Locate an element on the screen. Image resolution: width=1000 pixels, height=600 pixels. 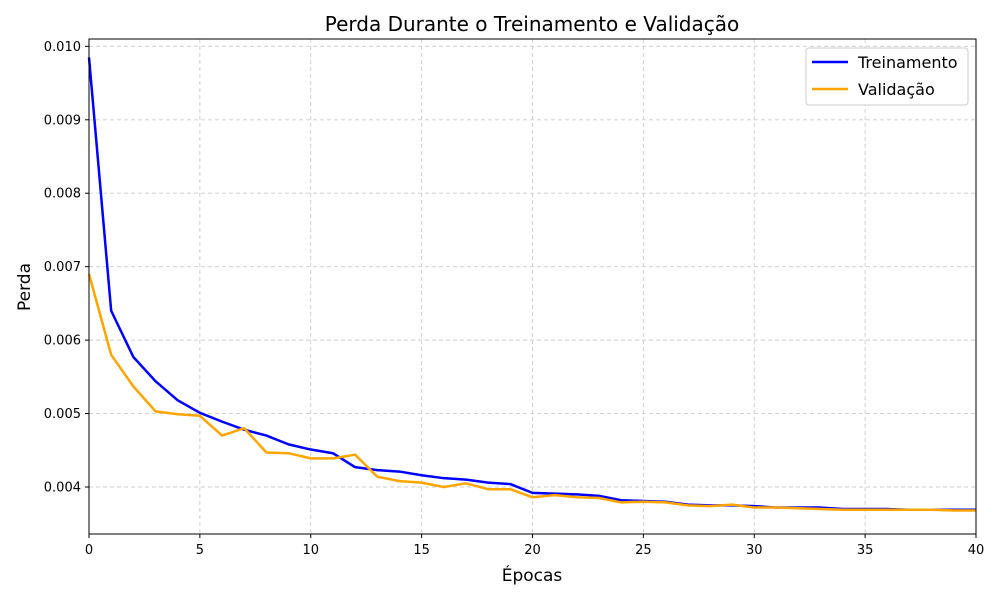
legend-label-treinamento: Treinamento is located at coordinates (907, 62).